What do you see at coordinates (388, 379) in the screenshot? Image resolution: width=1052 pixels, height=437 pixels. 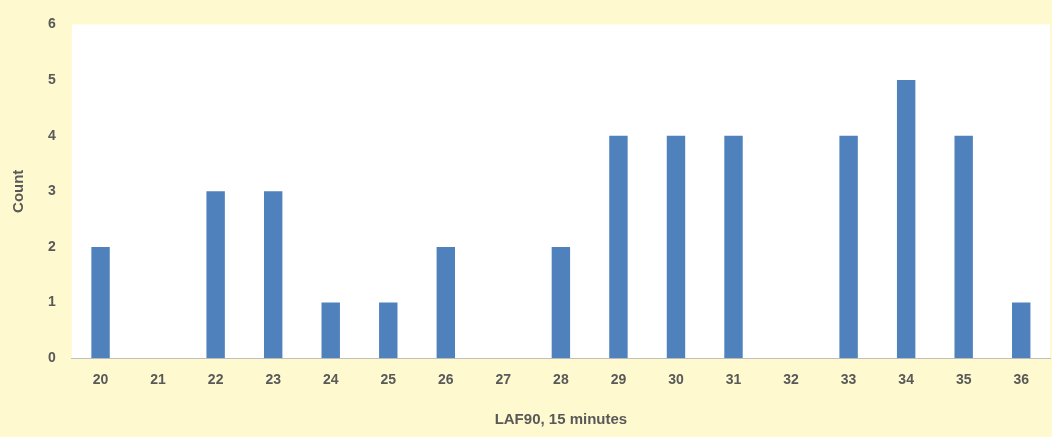 I see `x-tick-label: 25` at bounding box center [388, 379].